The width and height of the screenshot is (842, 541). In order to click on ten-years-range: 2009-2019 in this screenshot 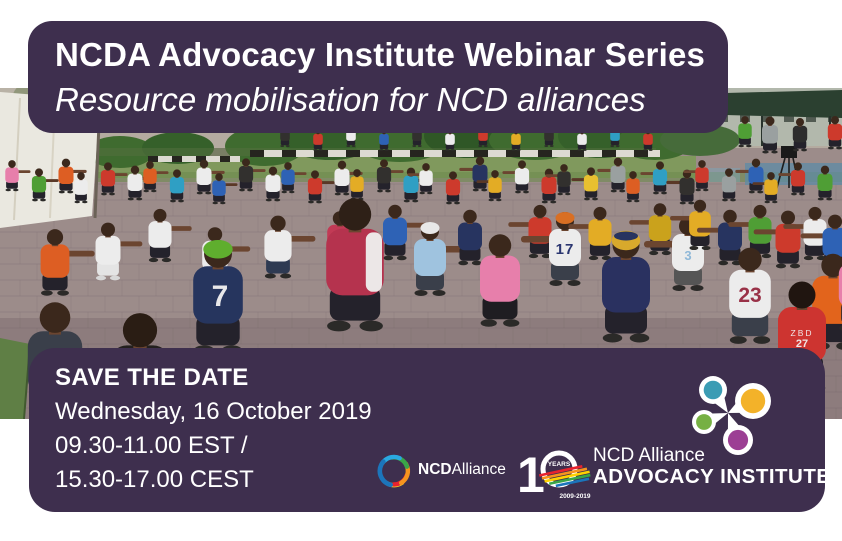, I will do `click(574, 496)`.